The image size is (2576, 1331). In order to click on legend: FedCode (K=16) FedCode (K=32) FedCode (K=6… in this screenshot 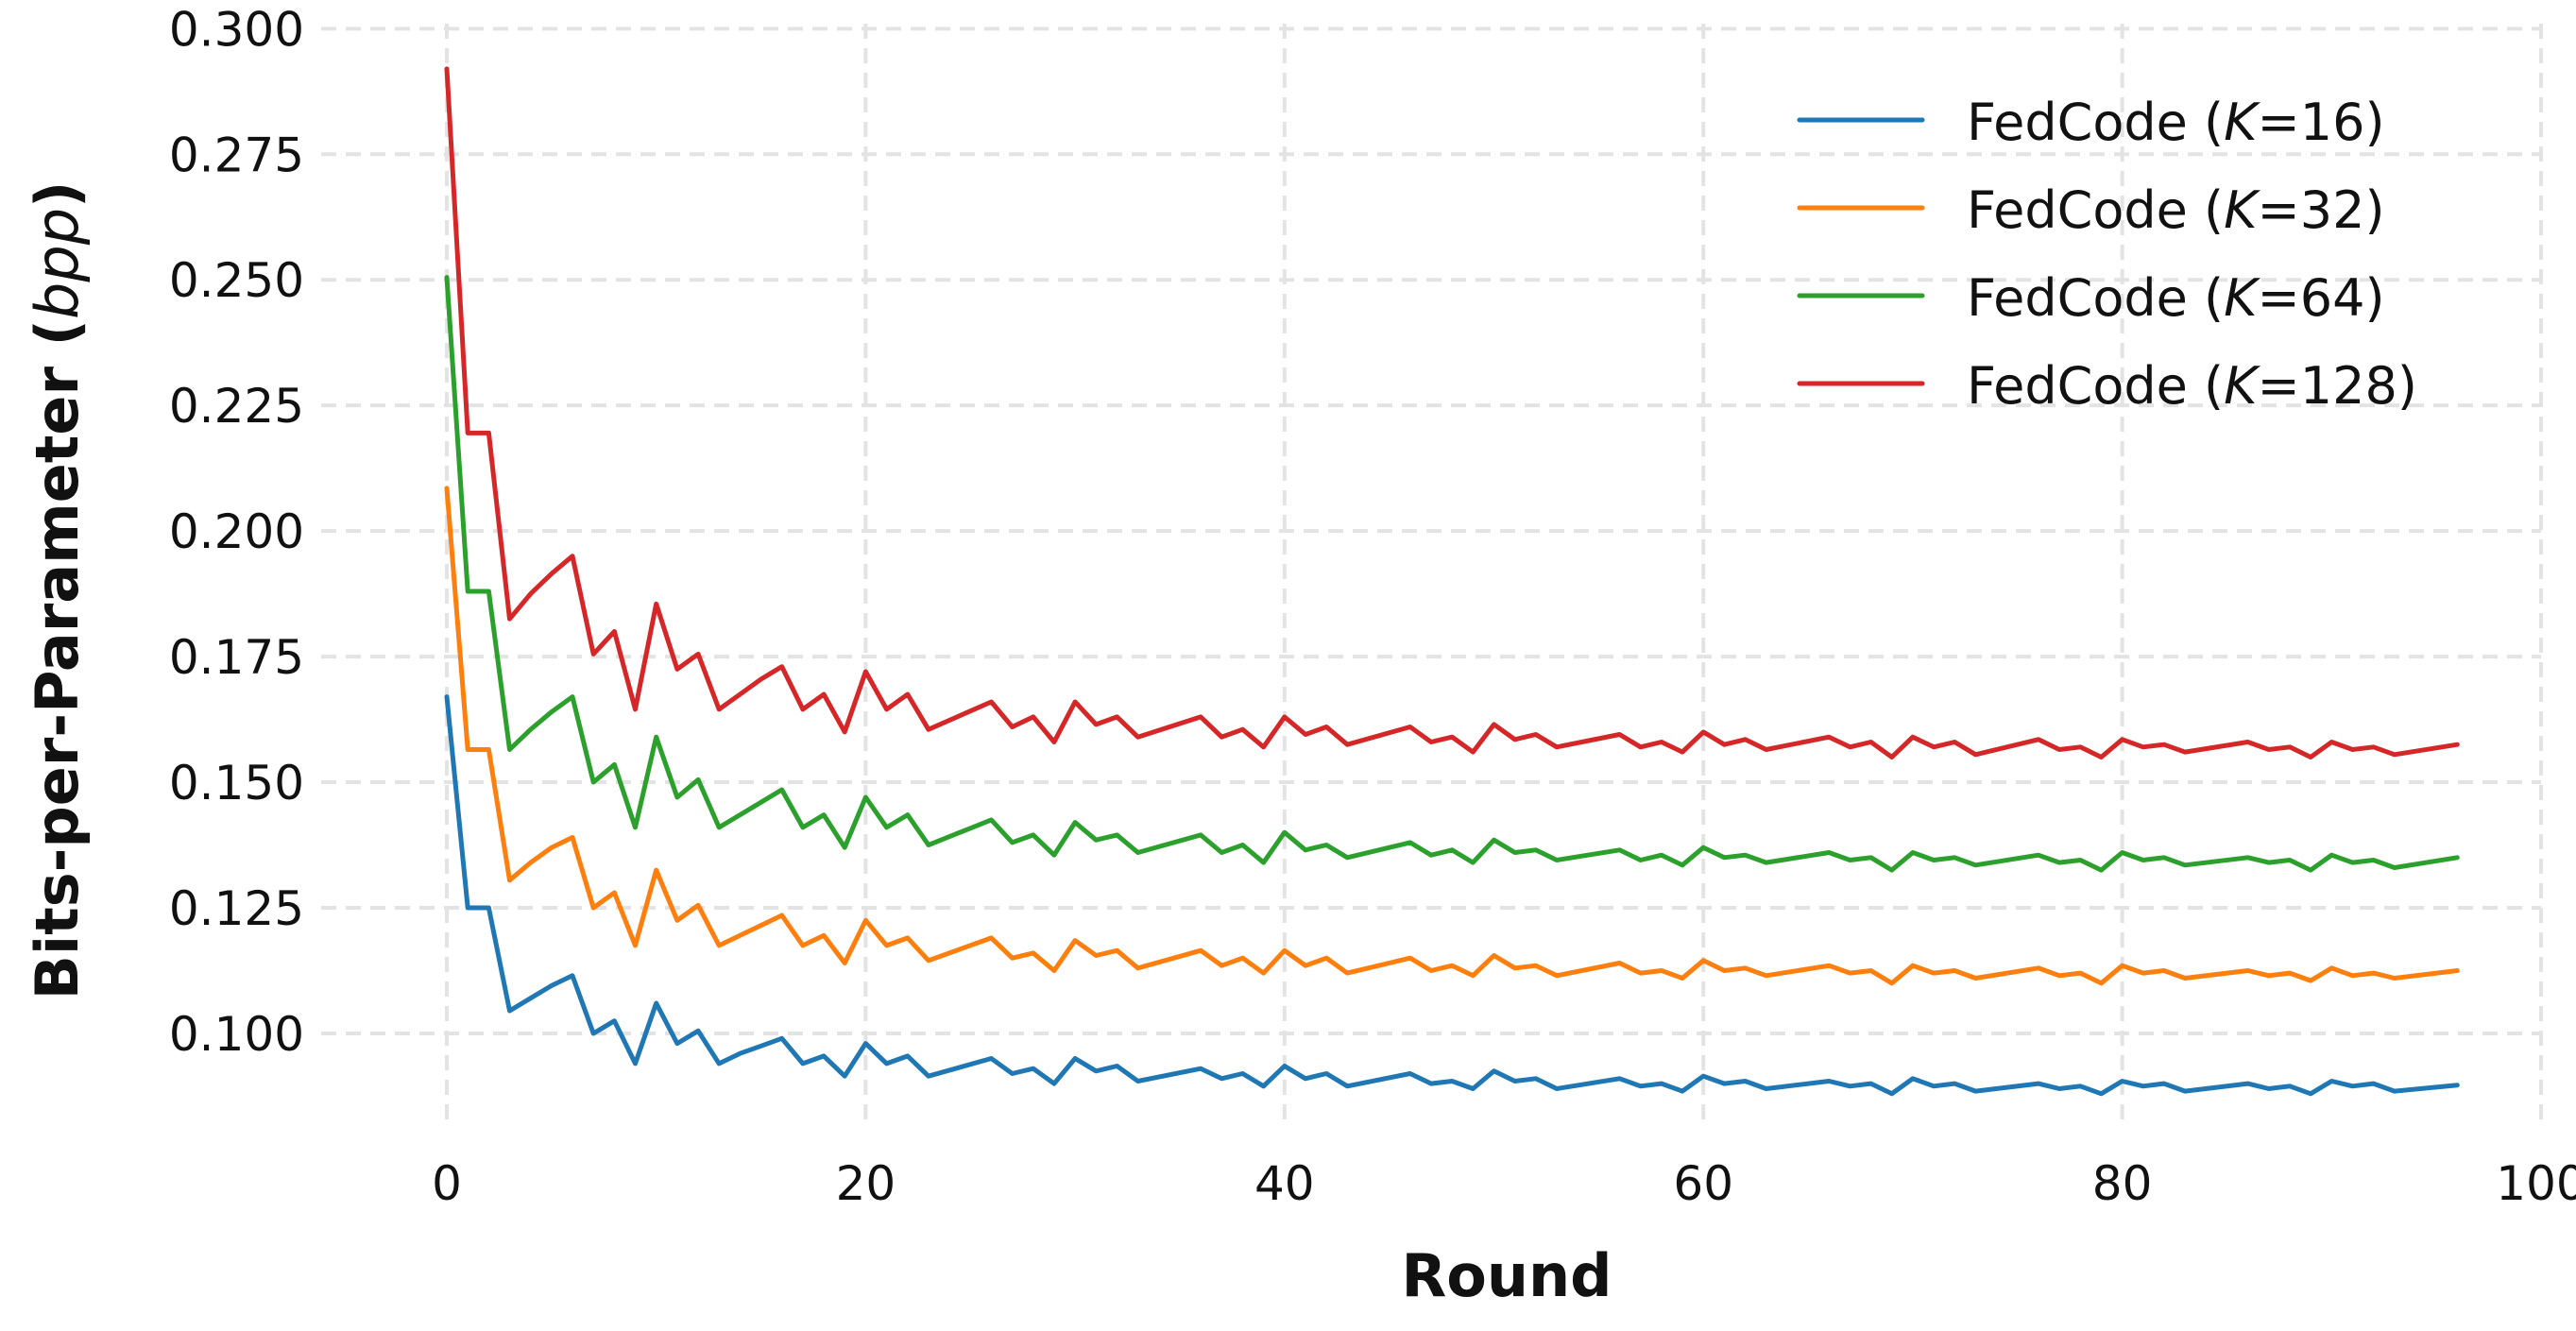, I will do `click(2107, 254)`.